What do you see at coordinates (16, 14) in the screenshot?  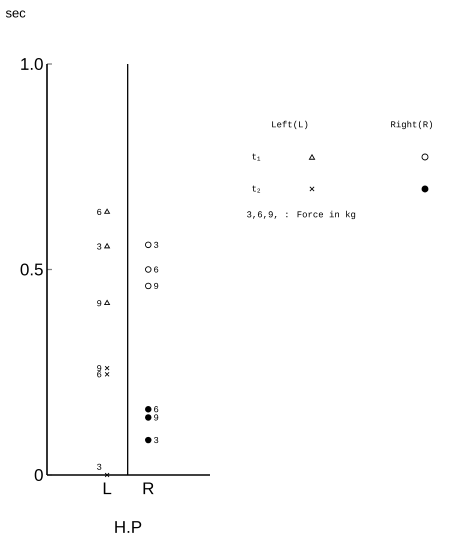 I see `y-axis-title: sec` at bounding box center [16, 14].